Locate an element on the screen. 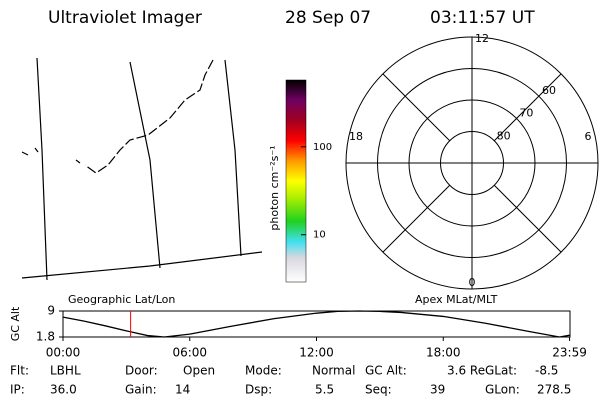 The width and height of the screenshot is (600, 400). footer-label: GC Alt: is located at coordinates (386, 371).